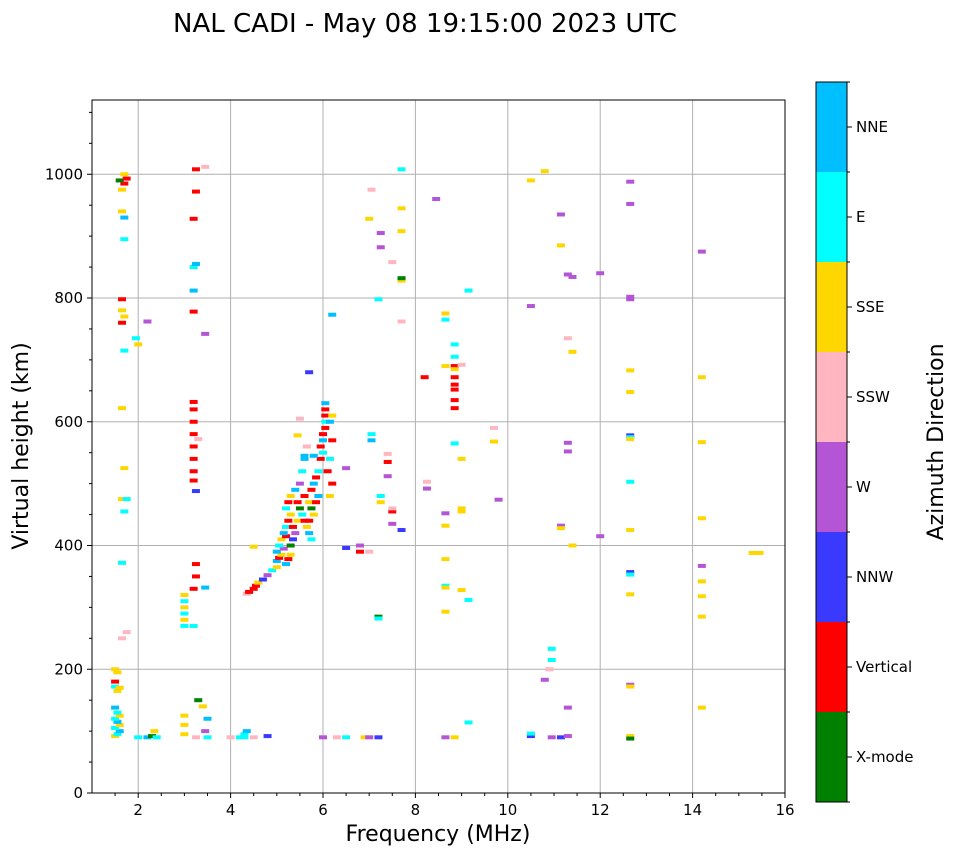 The height and width of the screenshot is (857, 958). I want to click on colorbar-tick-label: NNW, so click(874, 577).